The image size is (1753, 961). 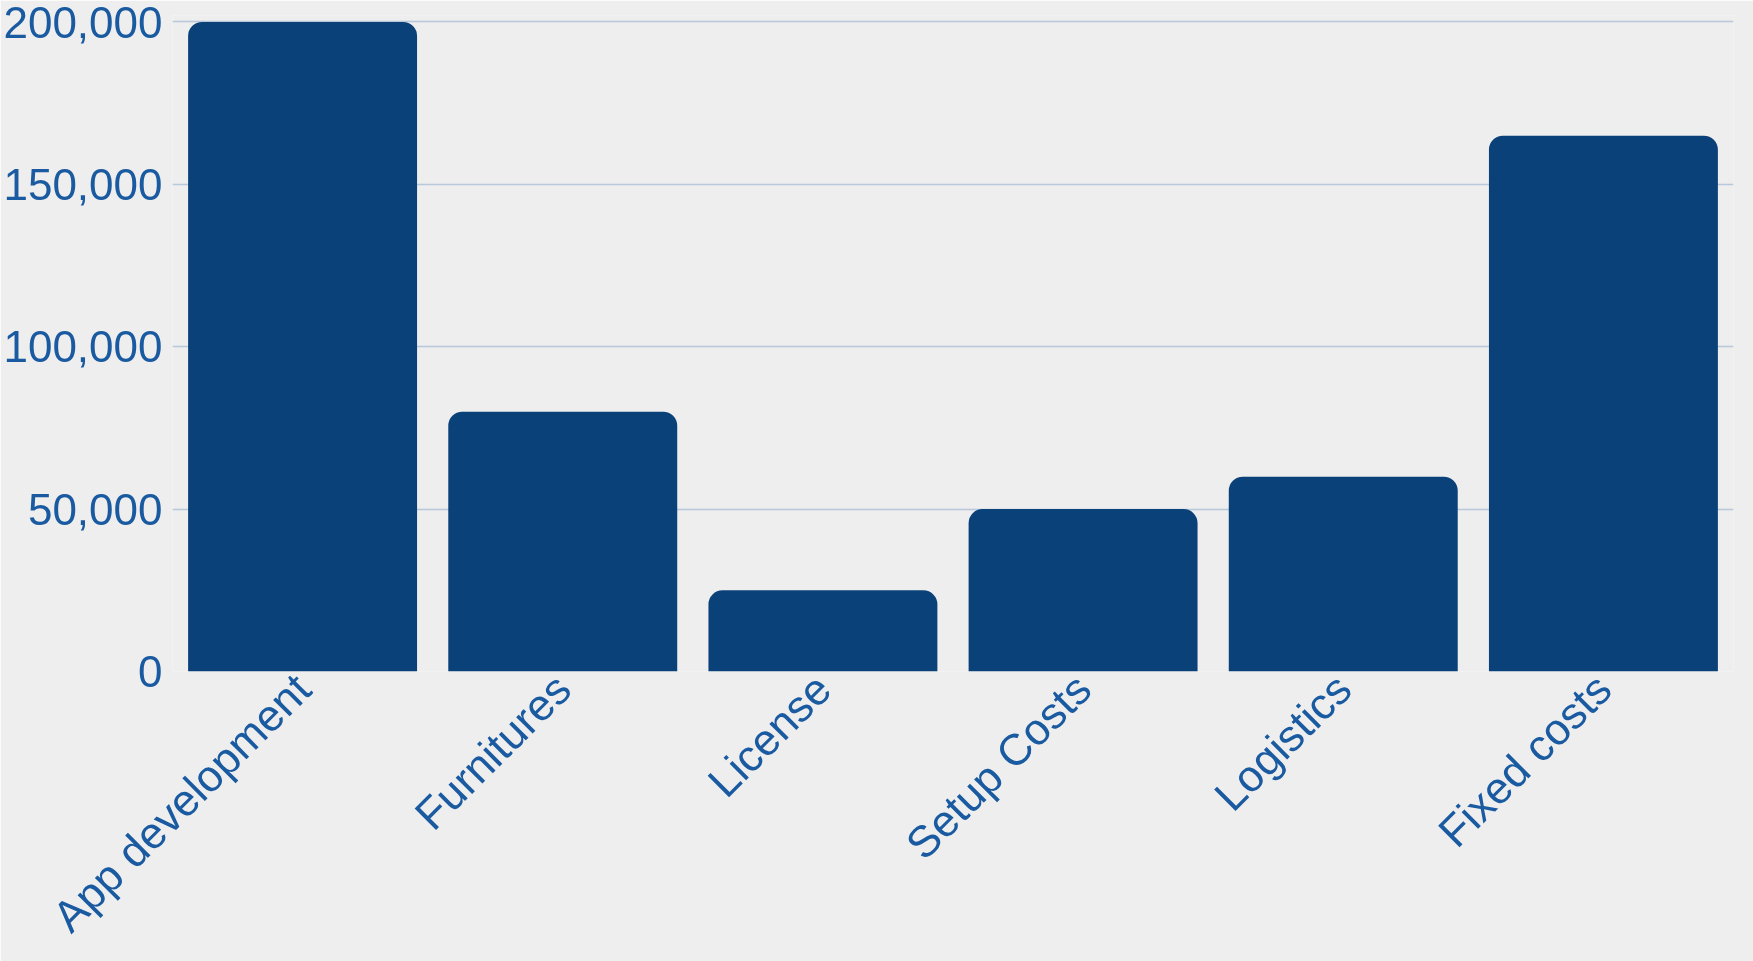 I want to click on y-tick-label: 200,000, so click(x=83, y=23).